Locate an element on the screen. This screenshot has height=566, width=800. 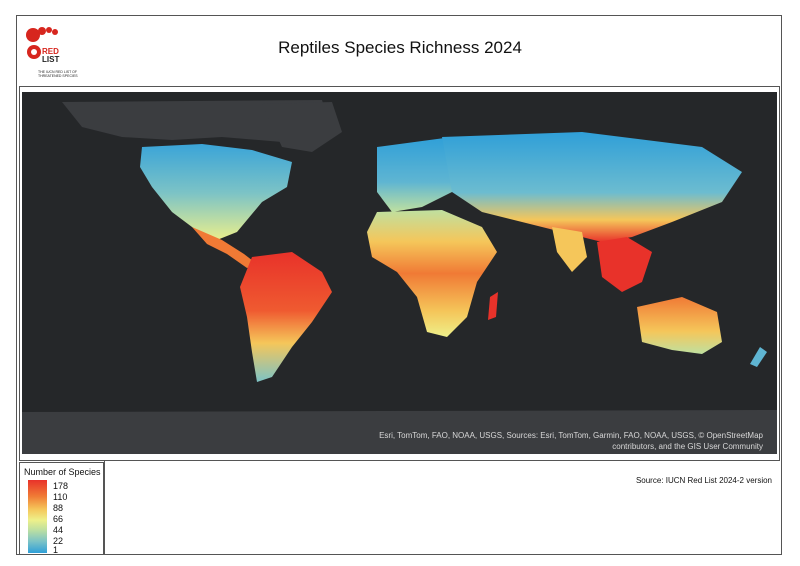
central-america-region is located at coordinates (224, 247).